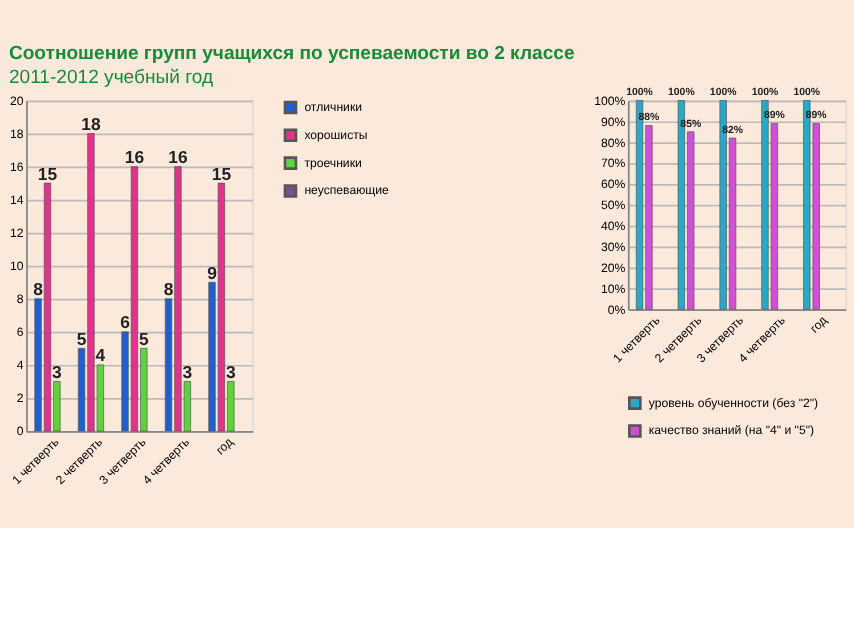 Image resolution: width=854 pixels, height=640 pixels. Describe the element at coordinates (91, 124) in the screenshot. I see `data-label: 18` at that location.